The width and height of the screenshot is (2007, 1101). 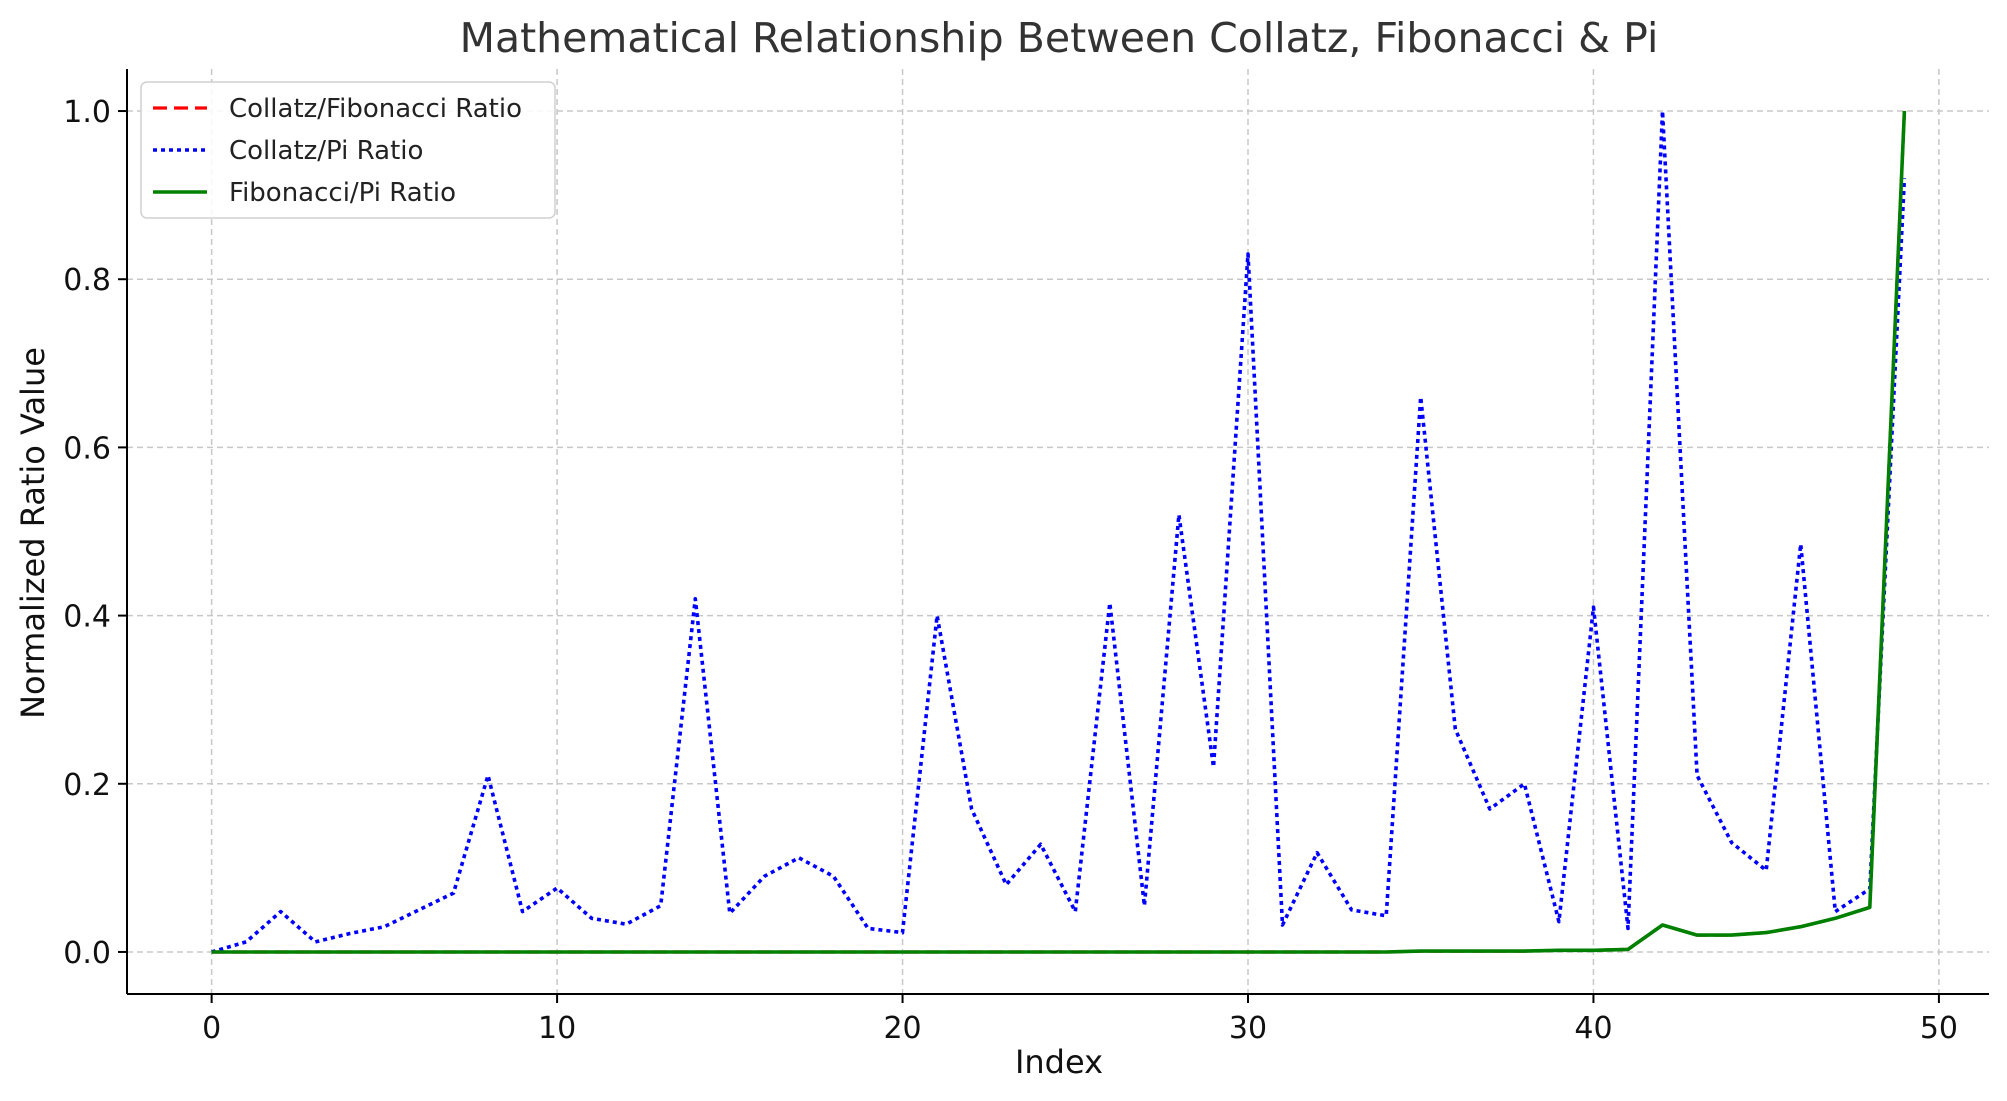 I want to click on x-tick-label: 50, so click(x=1939, y=1028).